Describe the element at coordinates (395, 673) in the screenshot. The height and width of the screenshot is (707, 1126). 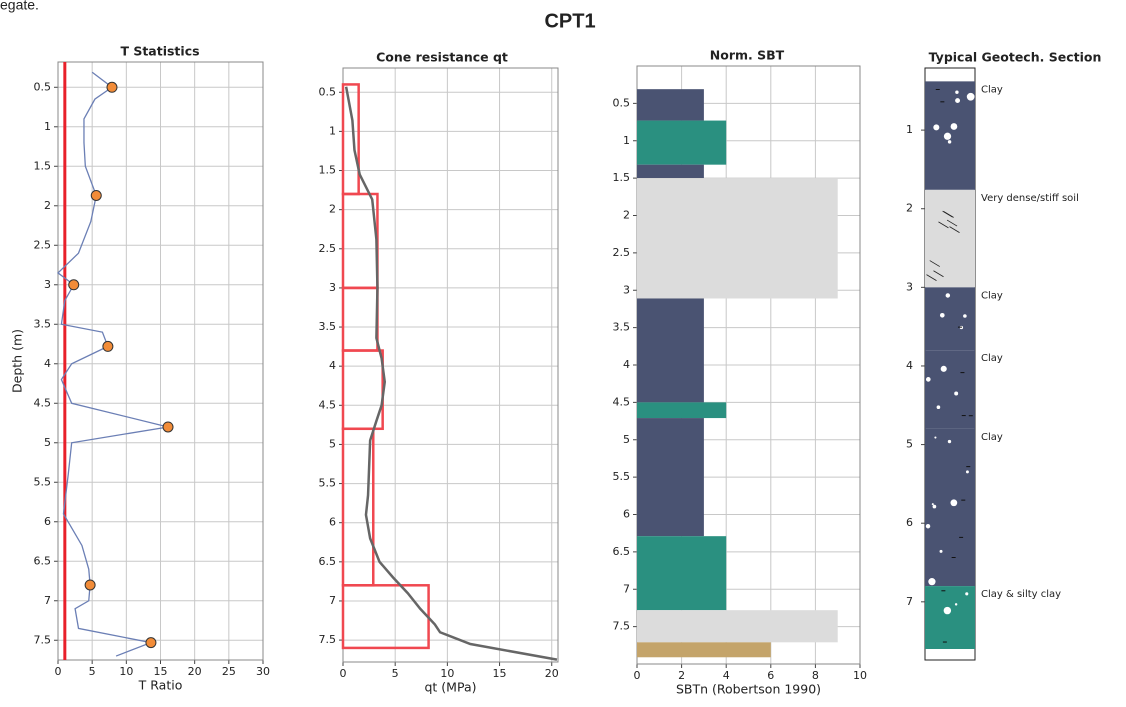
I see `x-tick-label: 5` at that location.